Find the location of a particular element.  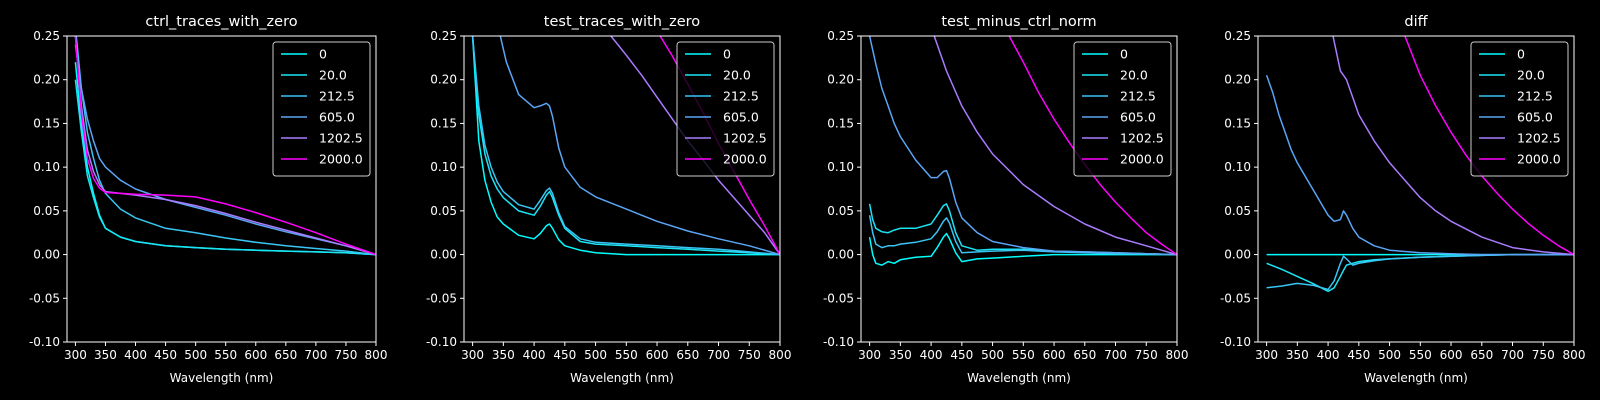

chart-title: test_minus_ctrl_norm is located at coordinates (1018, 22).